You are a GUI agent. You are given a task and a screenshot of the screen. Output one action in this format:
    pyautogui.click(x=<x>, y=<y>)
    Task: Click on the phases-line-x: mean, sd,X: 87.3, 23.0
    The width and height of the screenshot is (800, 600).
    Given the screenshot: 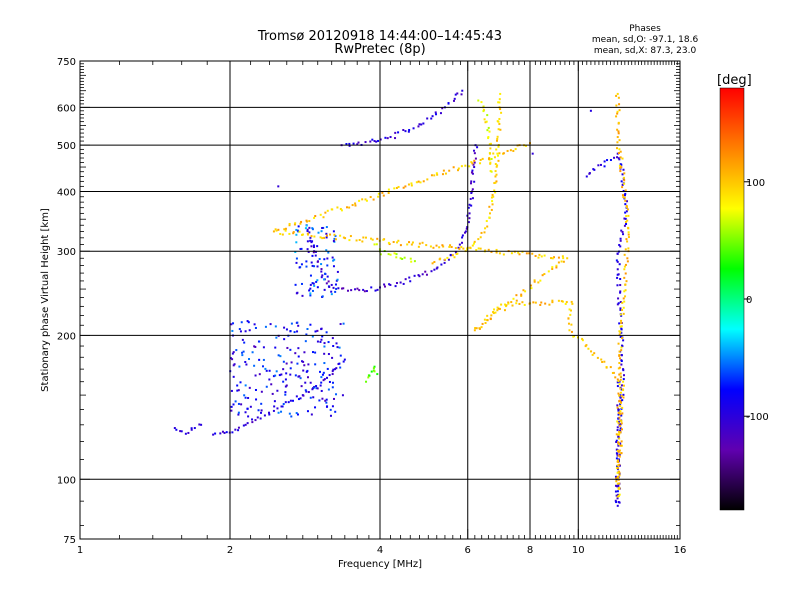 What is the action you would take?
    pyautogui.click(x=645, y=51)
    